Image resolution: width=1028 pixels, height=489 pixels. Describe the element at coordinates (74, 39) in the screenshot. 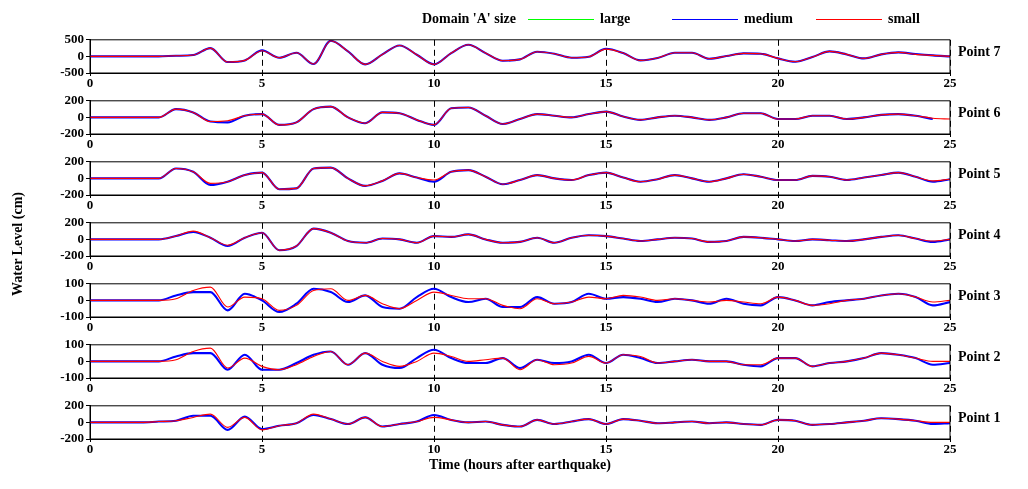

I see `y-tick-label: 500` at that location.